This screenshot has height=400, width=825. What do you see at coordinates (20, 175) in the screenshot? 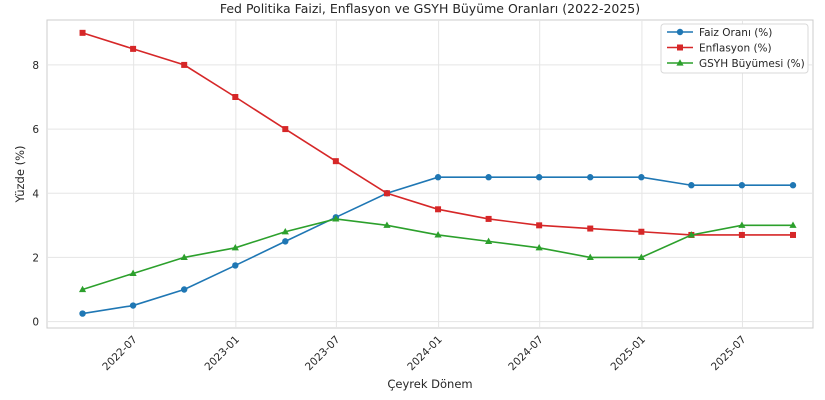
I see `y-axis-label: Yüzde (%)` at bounding box center [20, 175].